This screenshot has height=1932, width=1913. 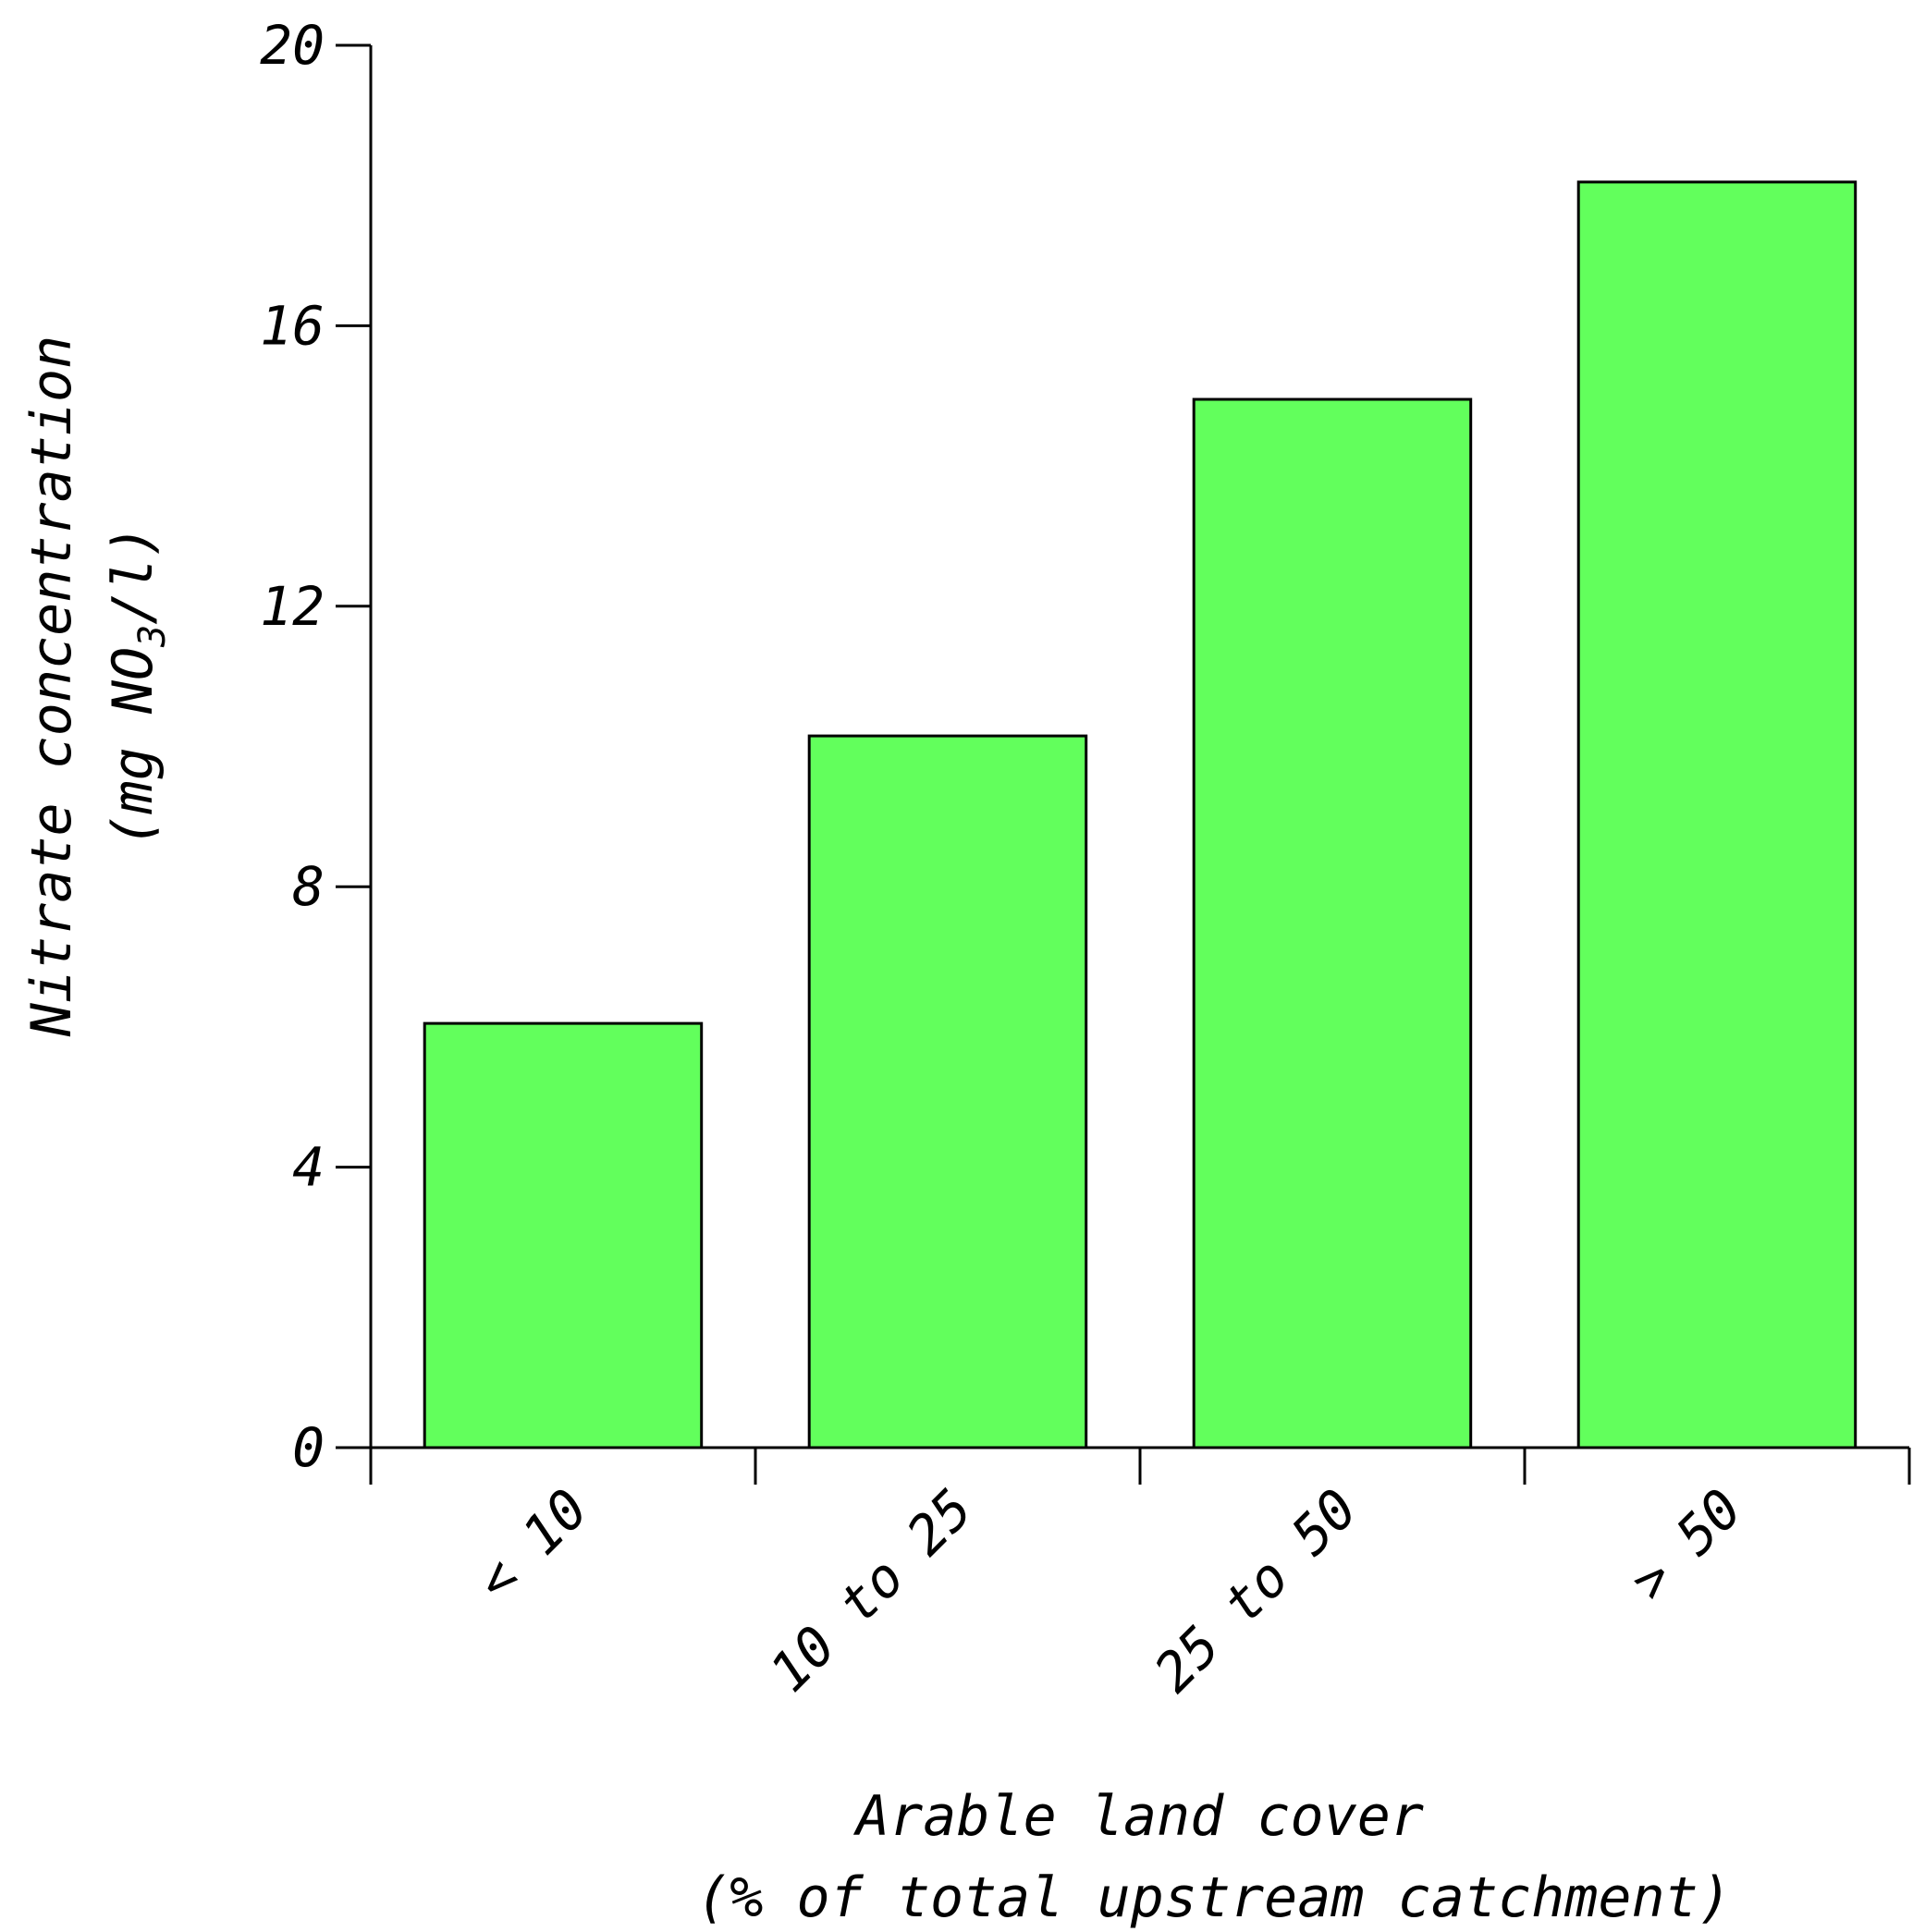 I want to click on y-tick-label-1: 4, so click(x=308, y=1167).